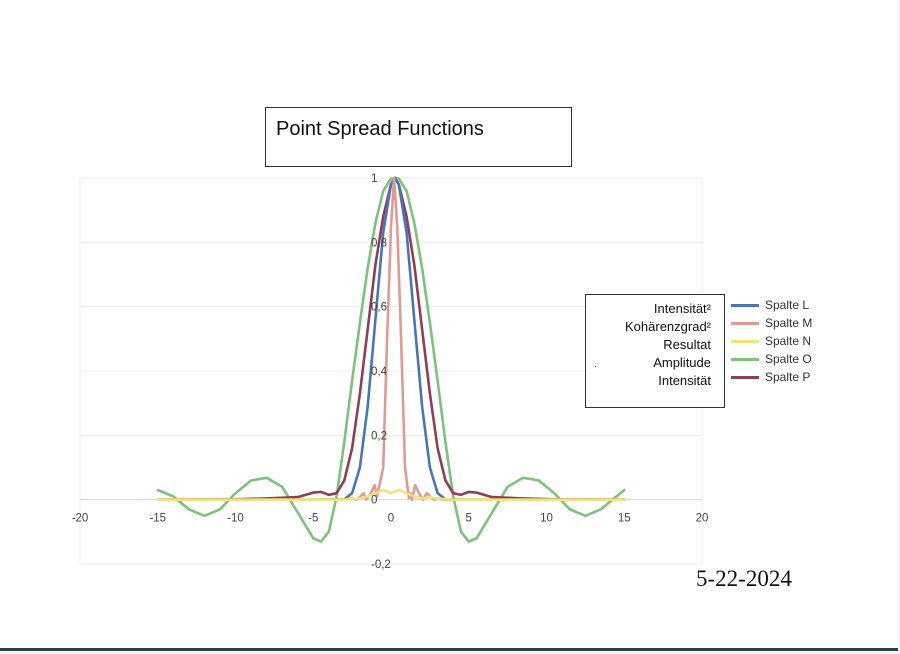 This screenshot has width=900, height=654. What do you see at coordinates (381, 565) in the screenshot?
I see `y-tick-label: -0,2` at bounding box center [381, 565].